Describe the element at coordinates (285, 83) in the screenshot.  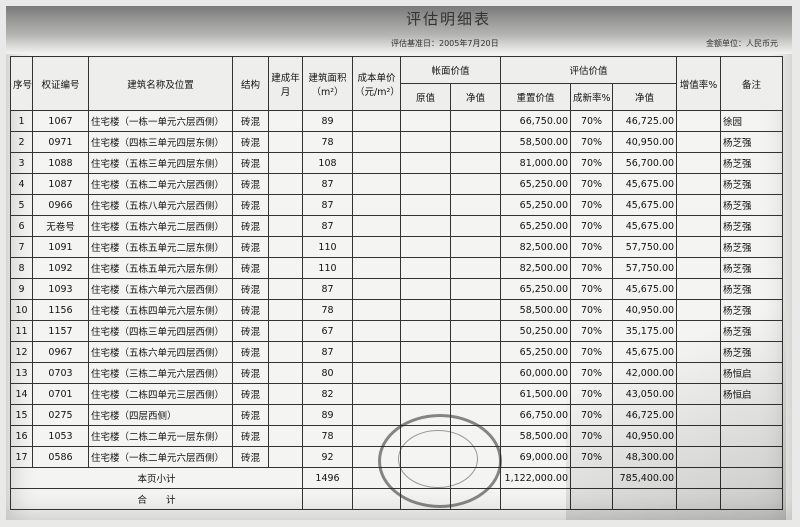
I see `col-header: 建成年月` at that location.